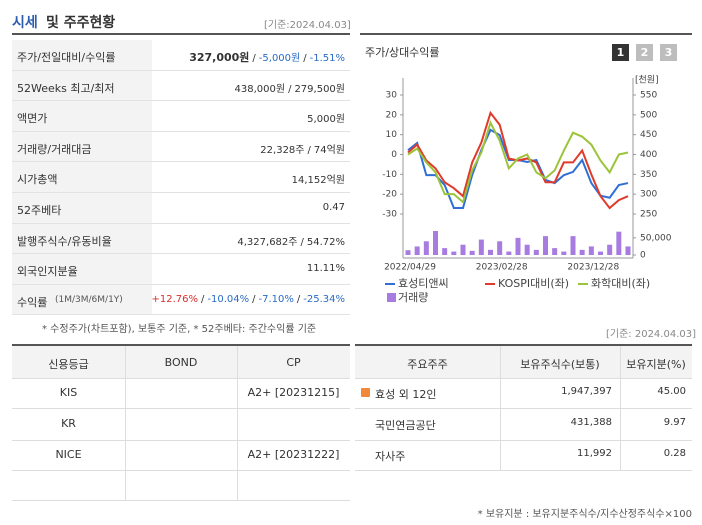 The image size is (702, 525). Describe the element at coordinates (25, 23) in the screenshot. I see `title-main: 시세` at that location.